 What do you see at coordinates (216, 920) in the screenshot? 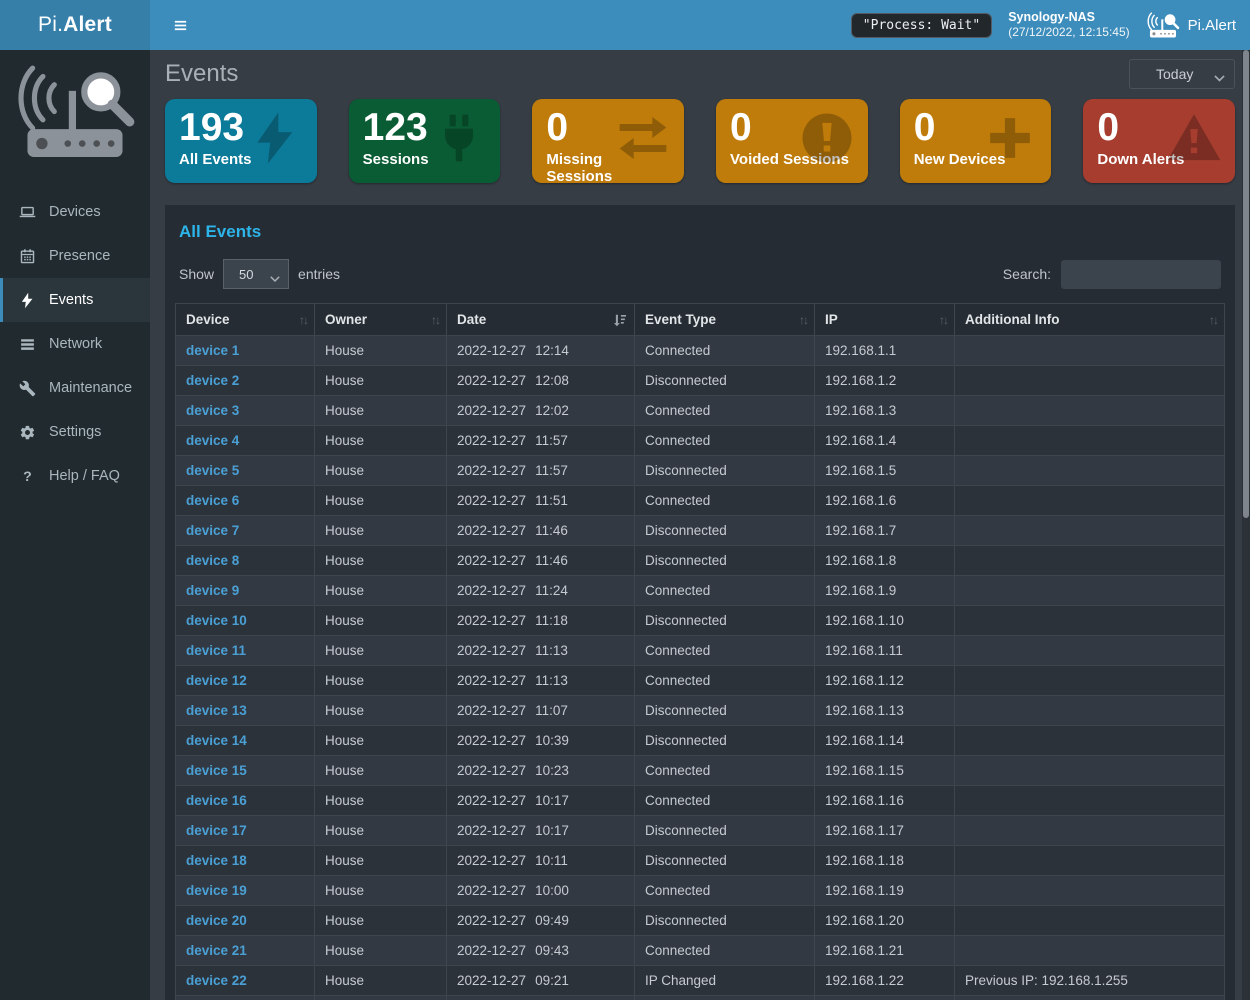
I see `device-link: device 20` at bounding box center [216, 920].